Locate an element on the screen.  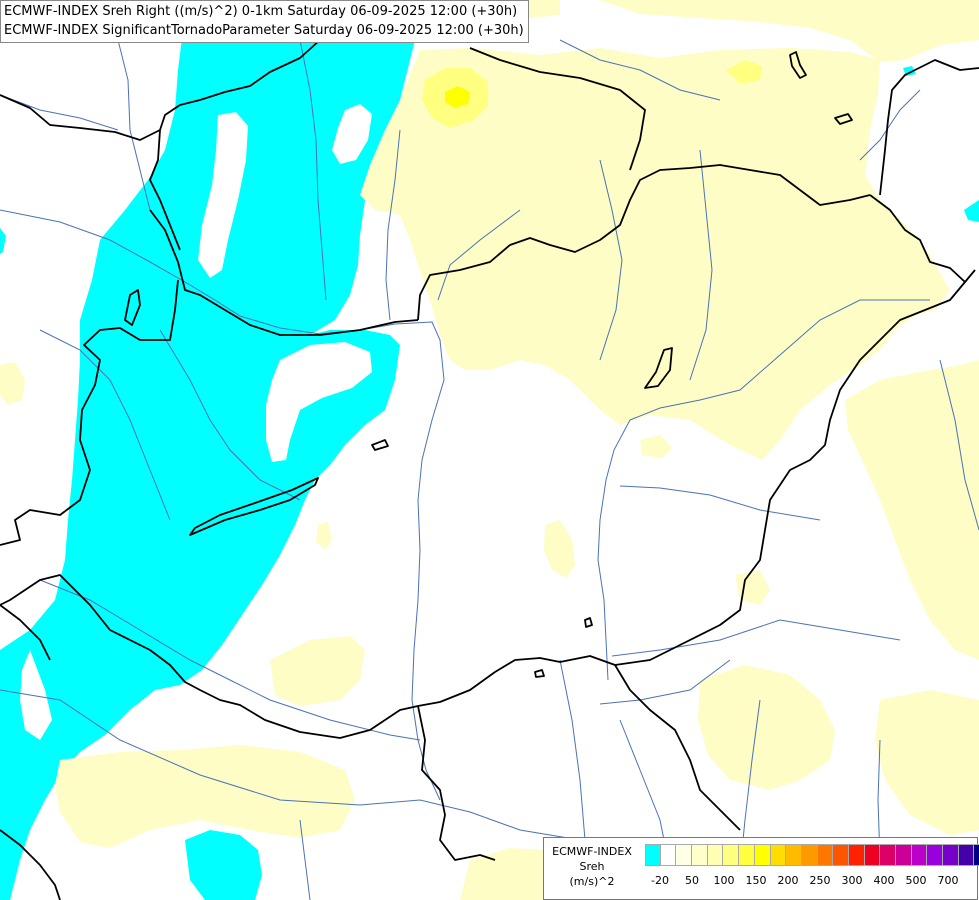
yellow-region-bottom-center is located at coordinates (502, 874).